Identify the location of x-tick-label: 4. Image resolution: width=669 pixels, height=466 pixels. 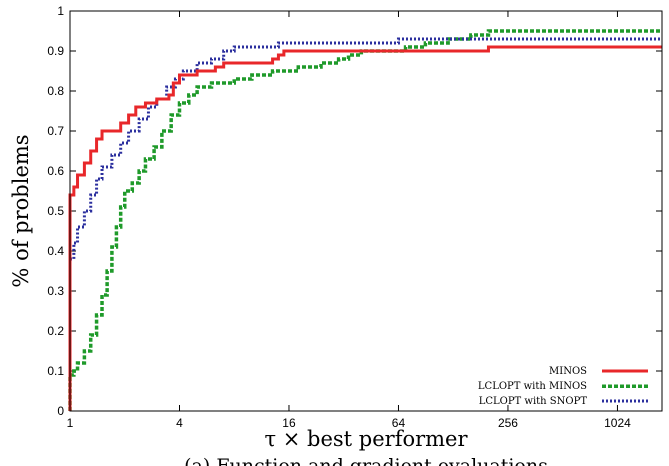
(179, 423).